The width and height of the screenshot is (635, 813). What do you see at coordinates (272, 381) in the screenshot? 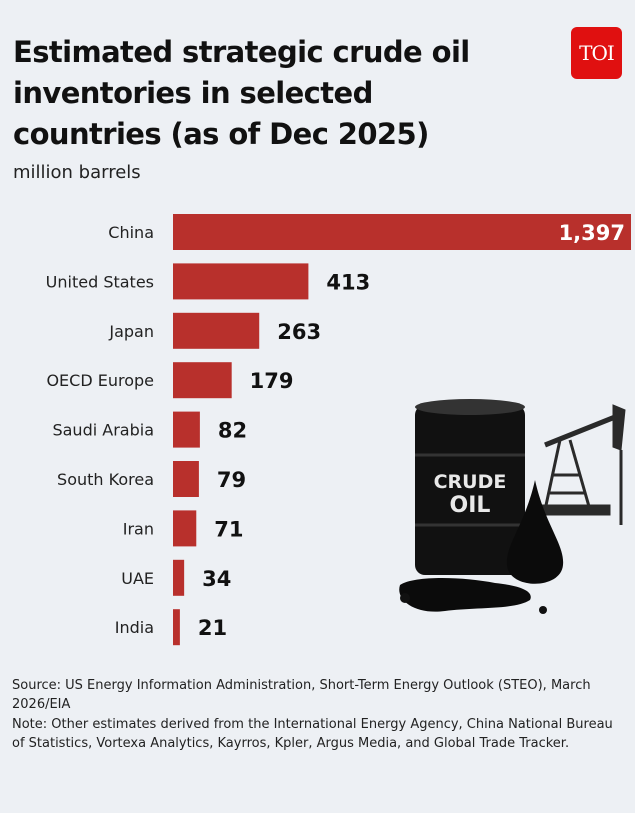
I see `value-label: 179` at bounding box center [272, 381].